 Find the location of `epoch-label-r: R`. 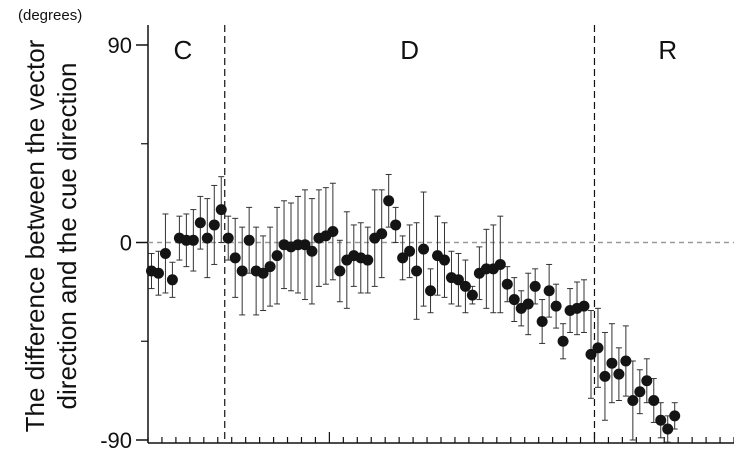

epoch-label-r: R is located at coordinates (667, 50).